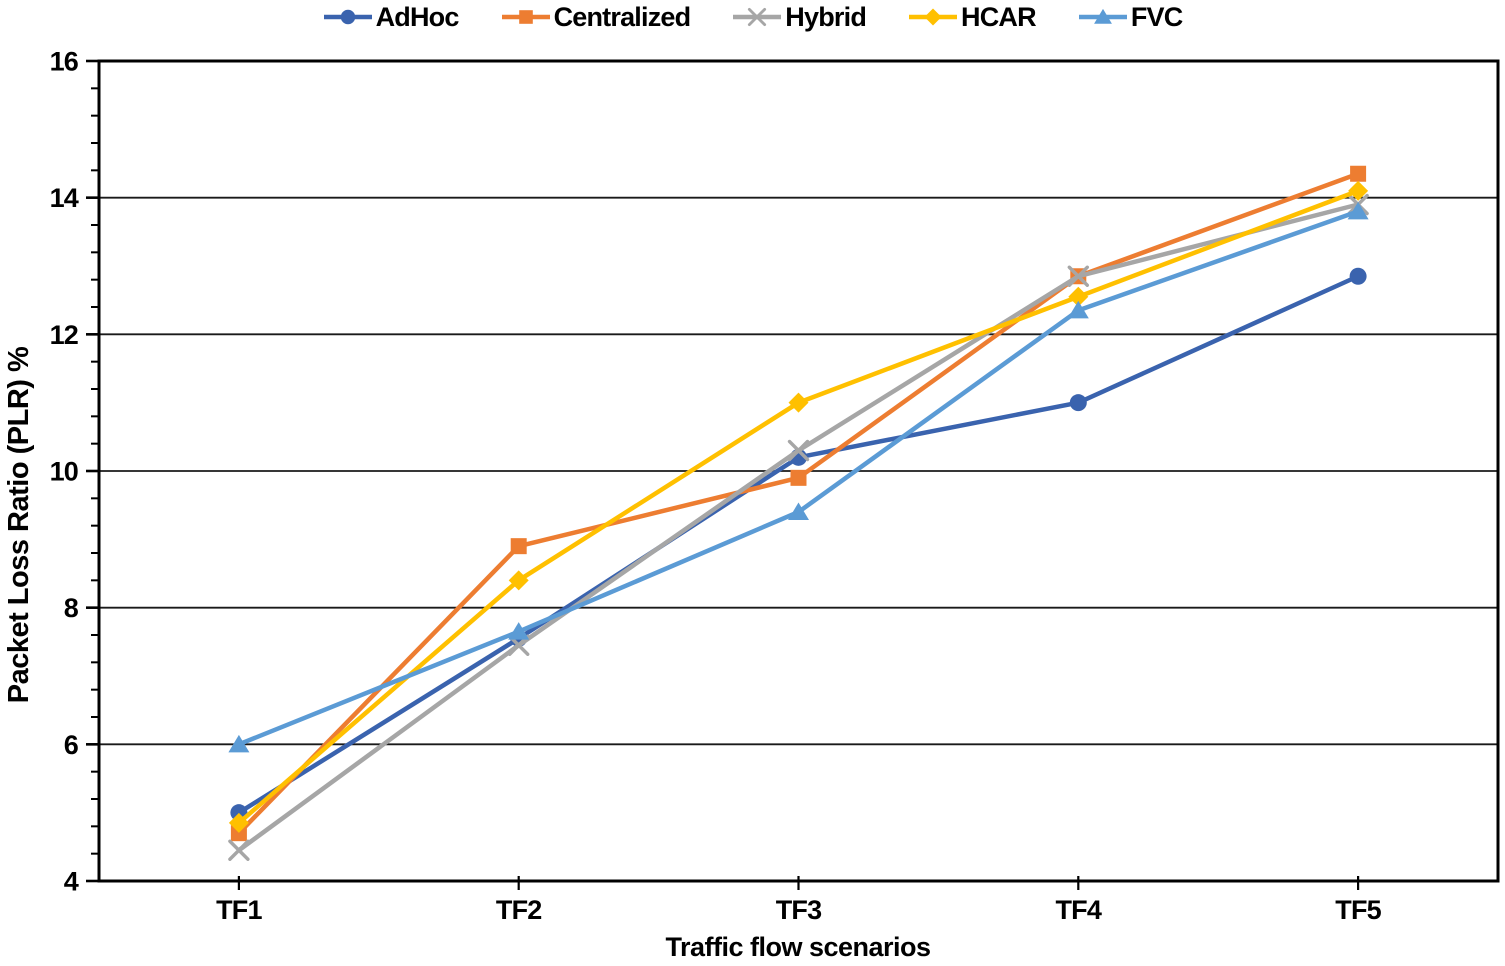 The height and width of the screenshot is (966, 1505). What do you see at coordinates (71, 882) in the screenshot?
I see `y-tick-label: 4` at bounding box center [71, 882].